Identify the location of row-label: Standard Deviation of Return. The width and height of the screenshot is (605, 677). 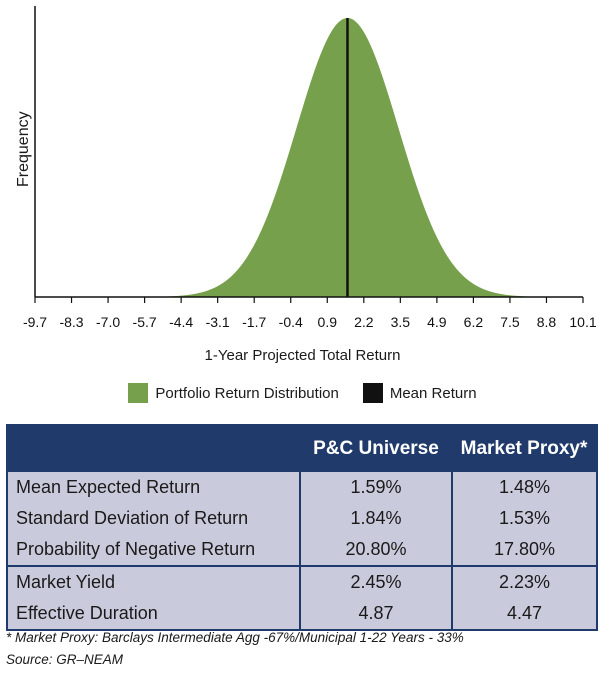
(153, 518).